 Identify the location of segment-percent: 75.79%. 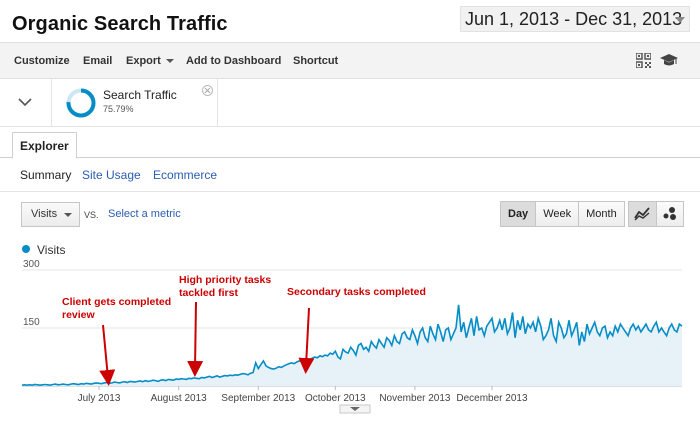
(118, 109).